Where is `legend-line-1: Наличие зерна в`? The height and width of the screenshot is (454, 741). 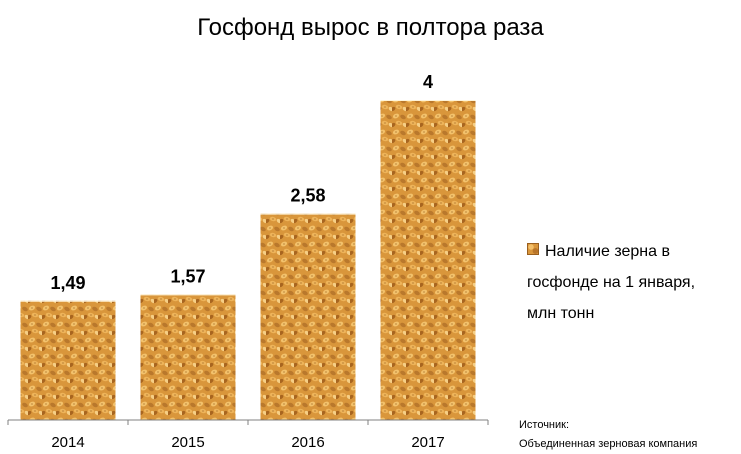
legend-line-1: Наличие зерна в is located at coordinates (632, 251).